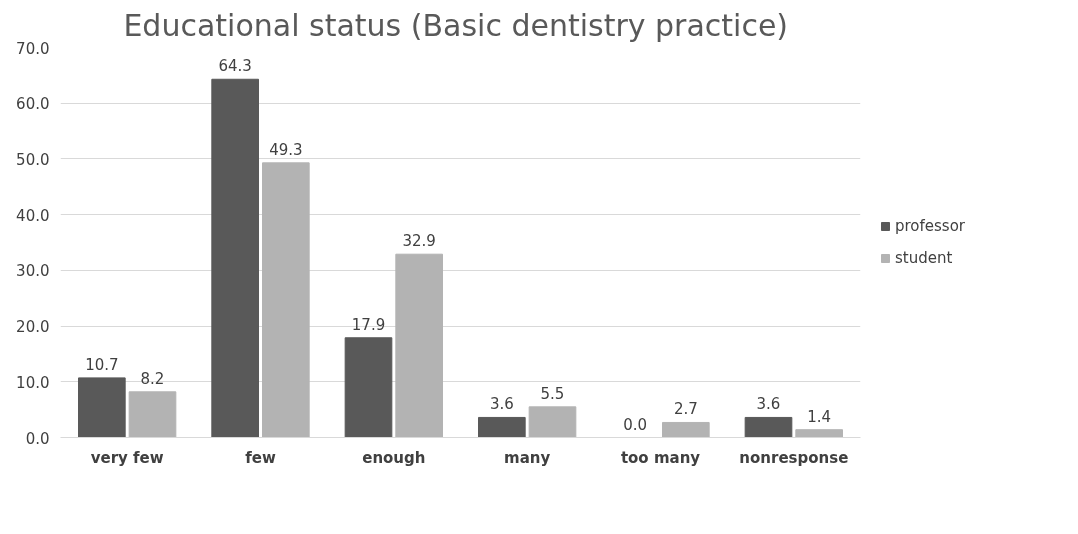 Image resolution: width=1078 pixels, height=534 pixels. What do you see at coordinates (33, 327) in the screenshot?
I see `y-tick-label: 20.0` at bounding box center [33, 327].